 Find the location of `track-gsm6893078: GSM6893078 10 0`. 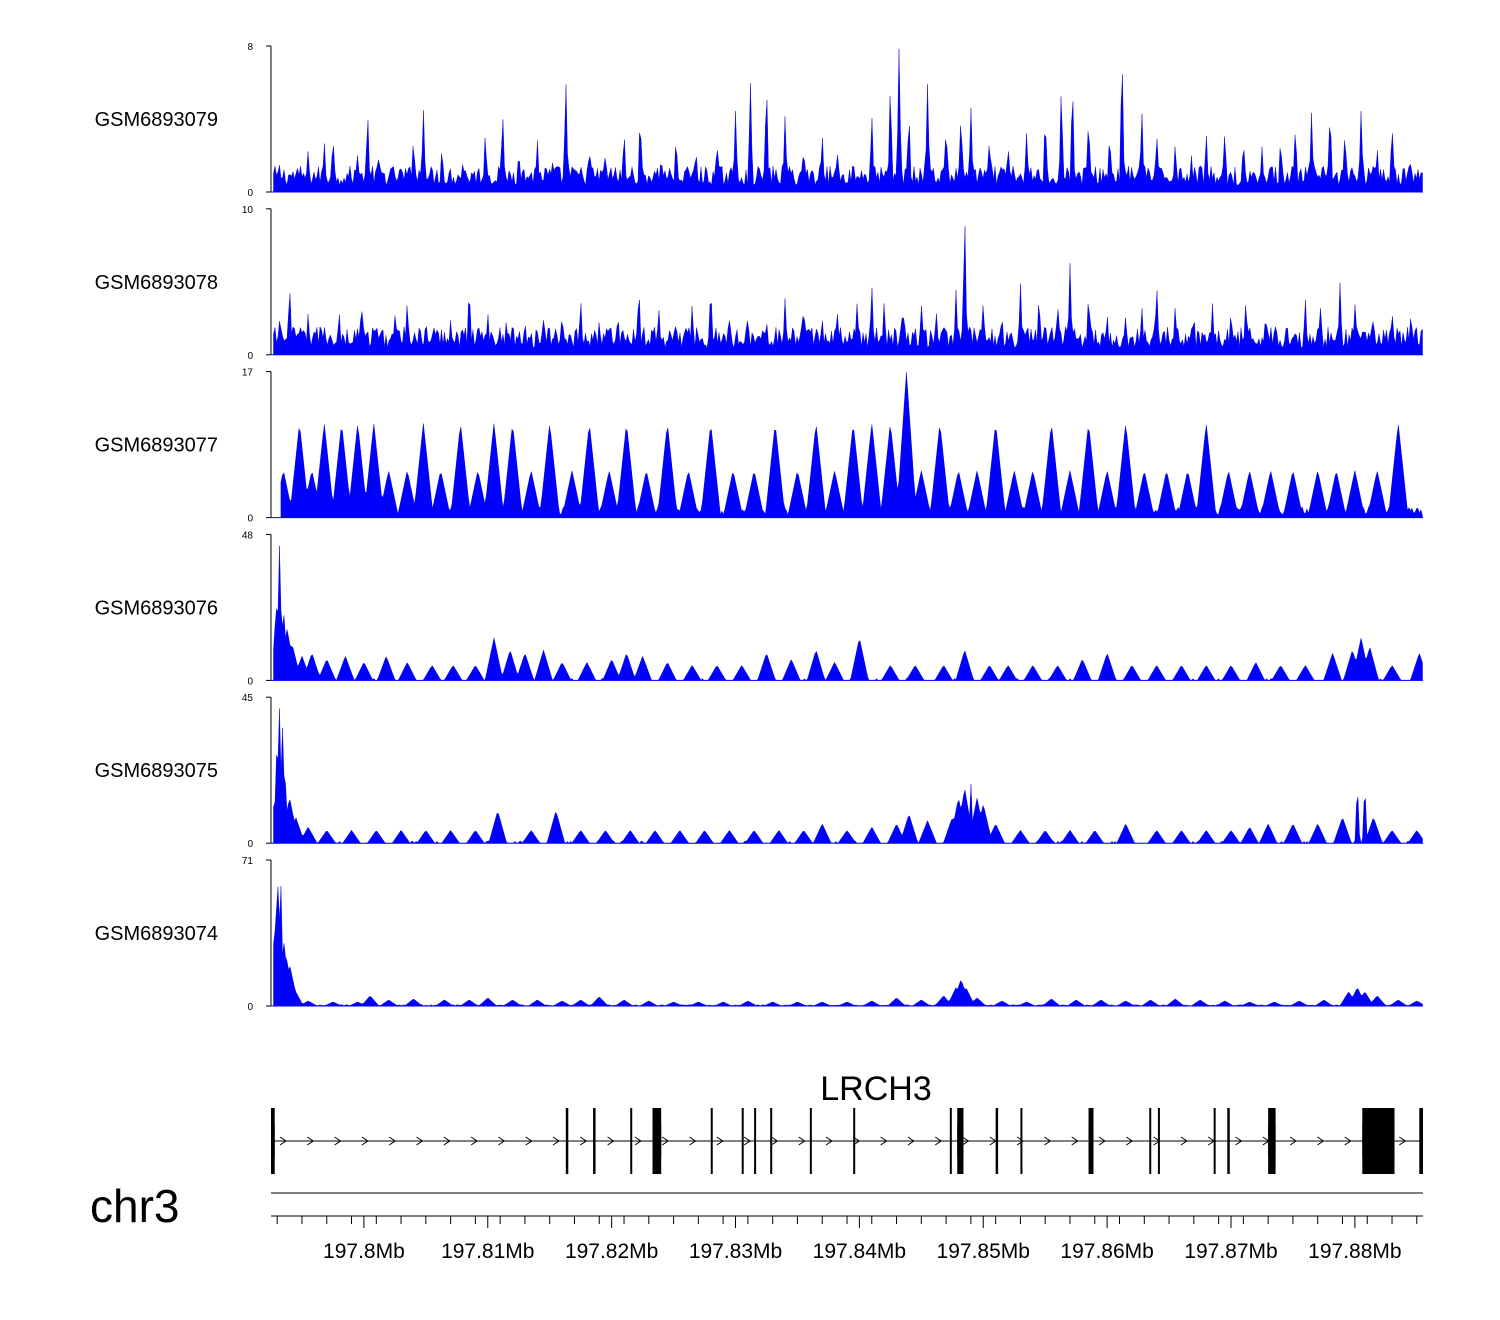

track-gsm6893078: GSM6893078 10 0 is located at coordinates (759, 283).